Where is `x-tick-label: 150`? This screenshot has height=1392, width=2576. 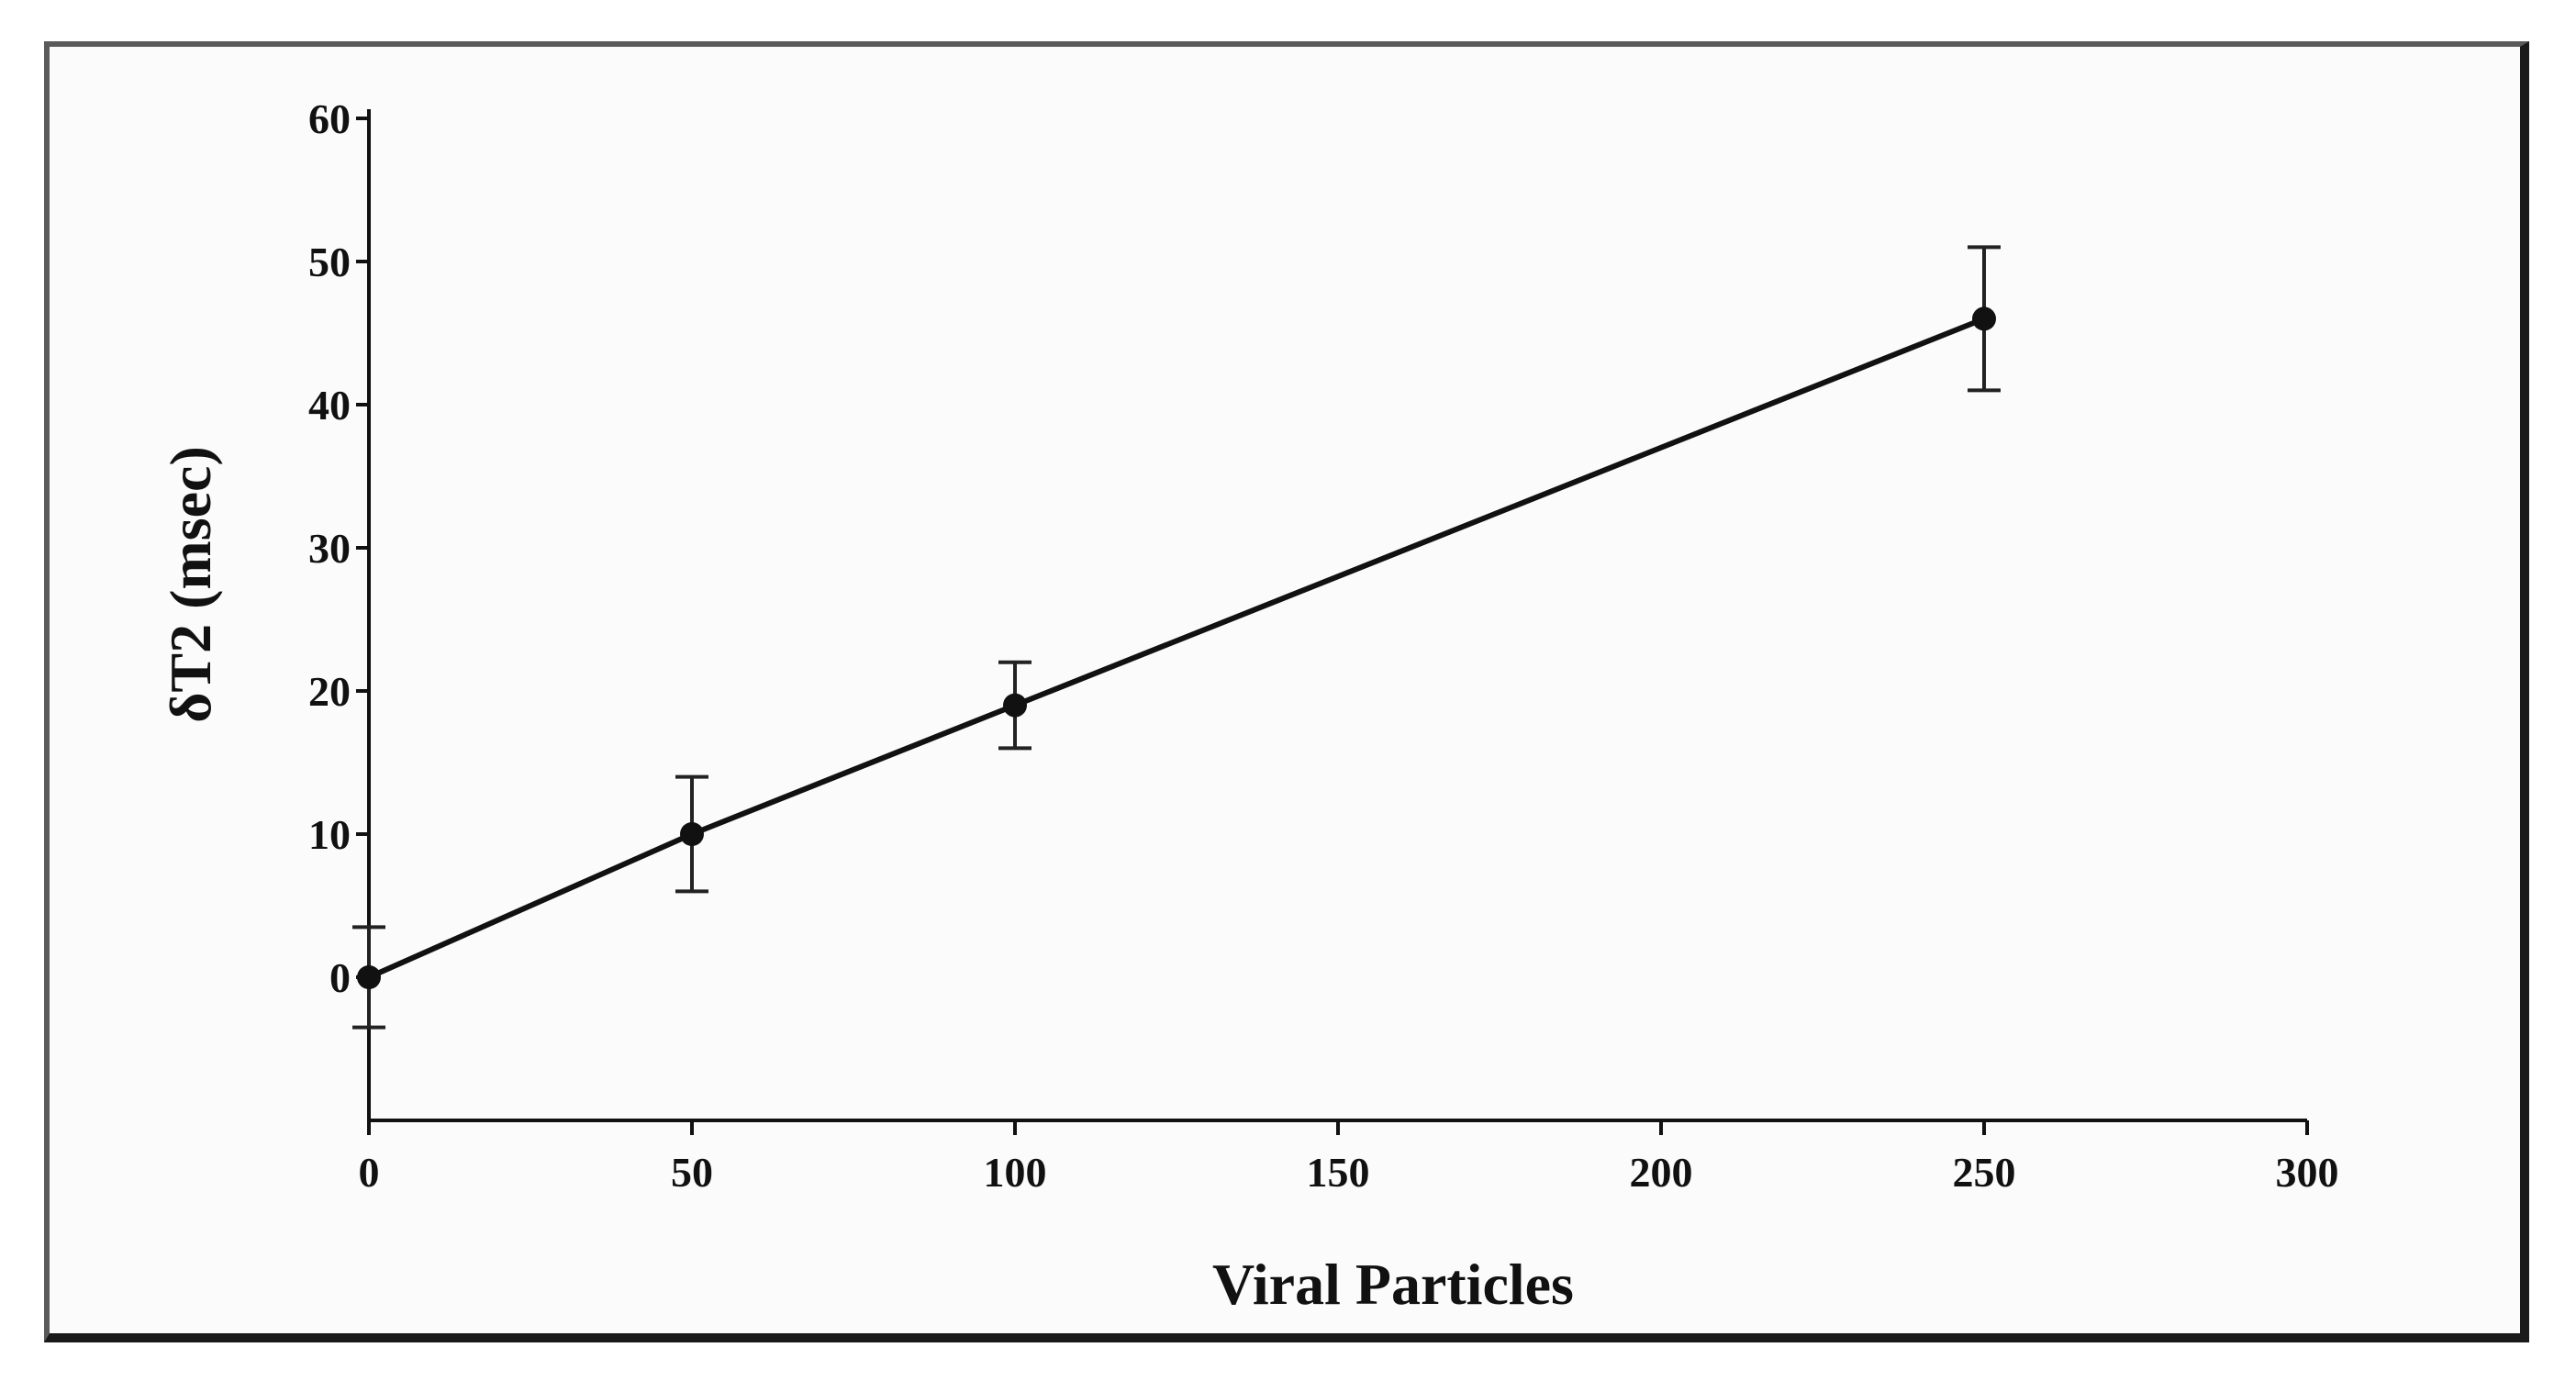 x-tick-label: 150 is located at coordinates (1338, 1172).